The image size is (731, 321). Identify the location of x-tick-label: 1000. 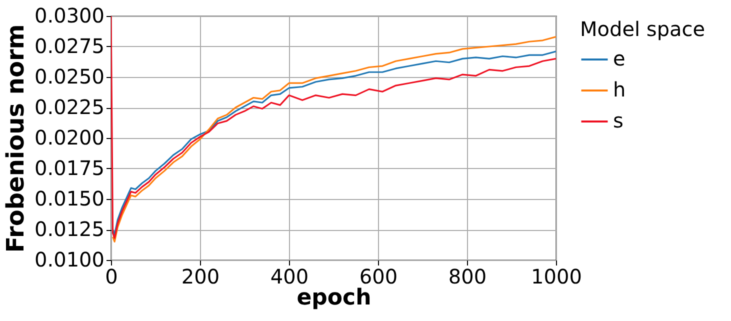
(556, 276).